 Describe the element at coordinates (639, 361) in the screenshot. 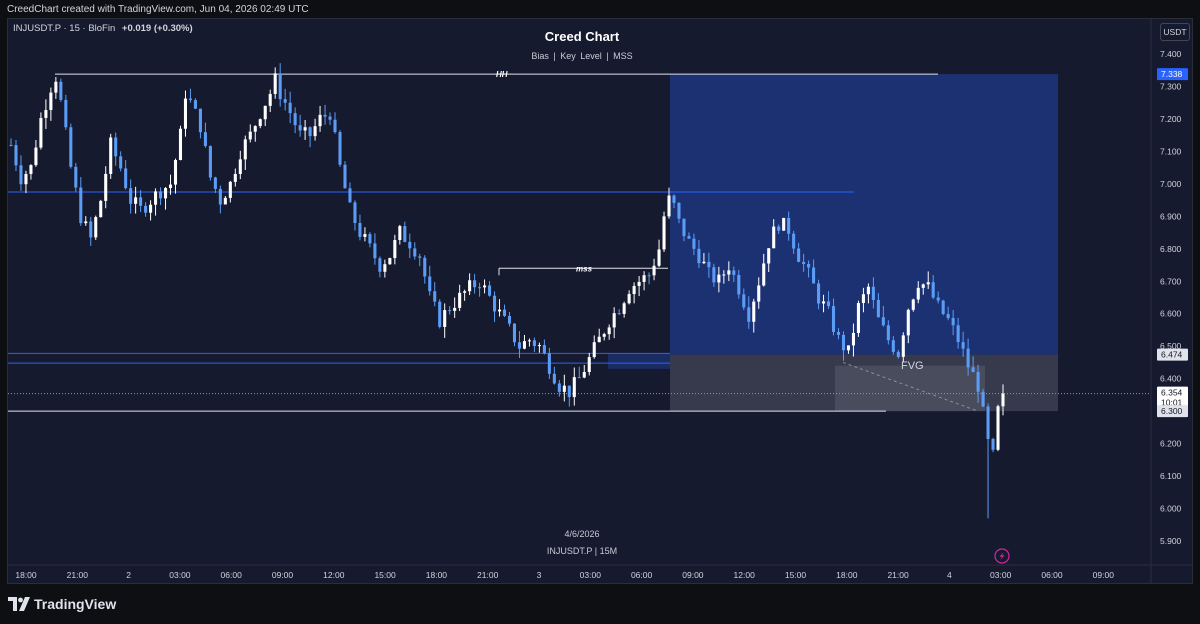

I see `fvg-left-box` at that location.